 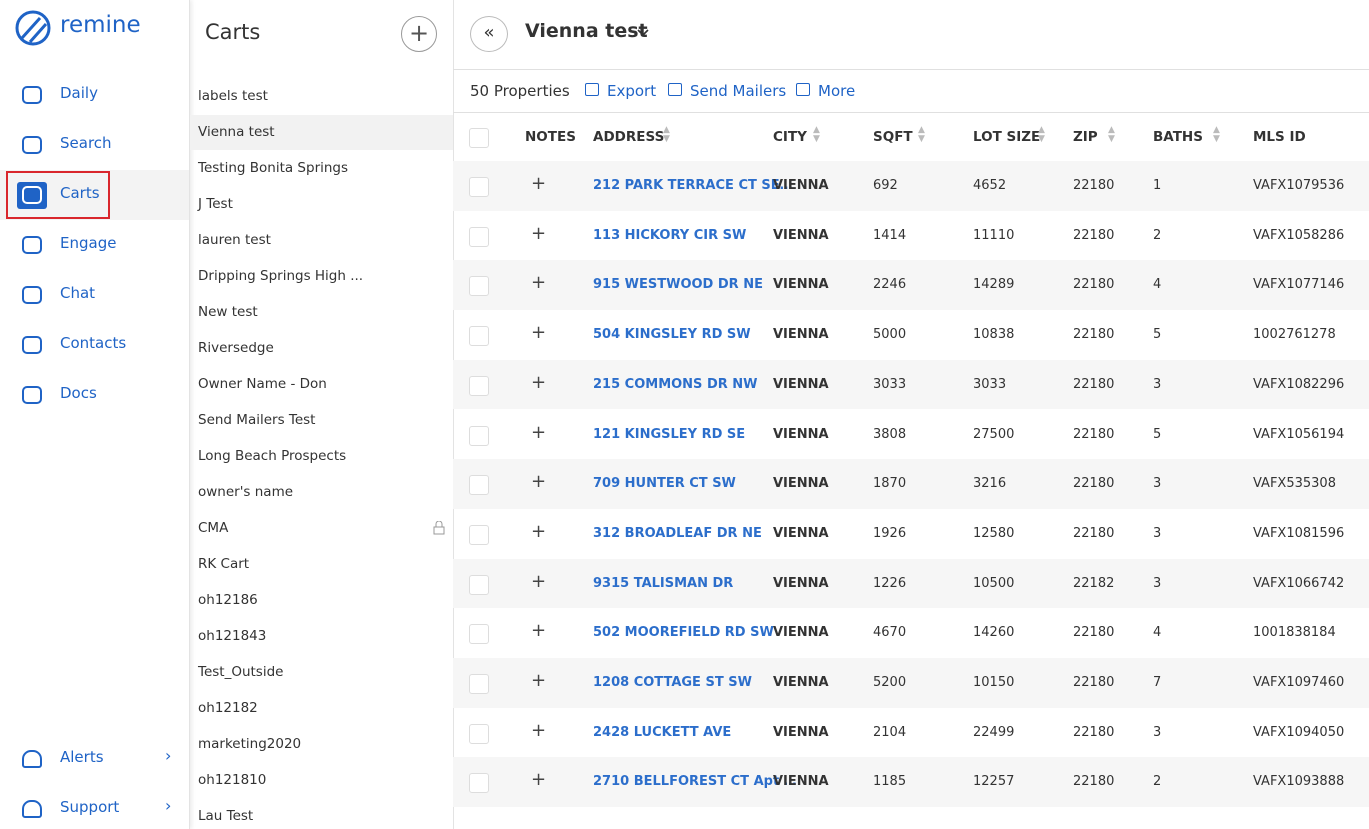 What do you see at coordinates (226, 816) in the screenshot?
I see `cart-item: Lau Test` at bounding box center [226, 816].